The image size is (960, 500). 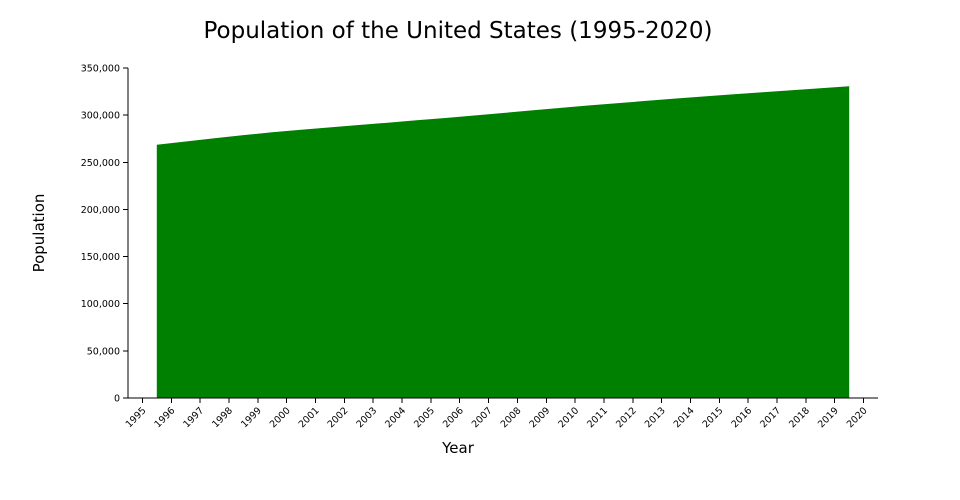 What do you see at coordinates (453, 417) in the screenshot?
I see `x-tick-label: 2006` at bounding box center [453, 417].